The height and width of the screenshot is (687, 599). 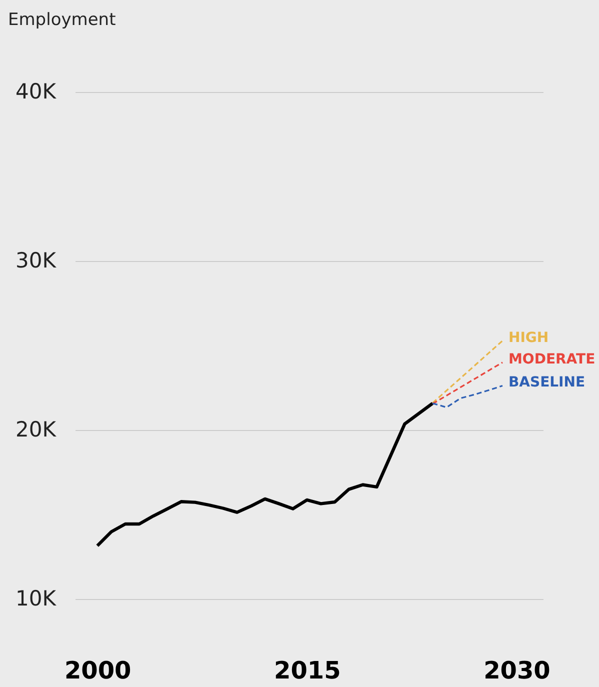 I want to click on x-tick-label: 2000, so click(x=98, y=670).